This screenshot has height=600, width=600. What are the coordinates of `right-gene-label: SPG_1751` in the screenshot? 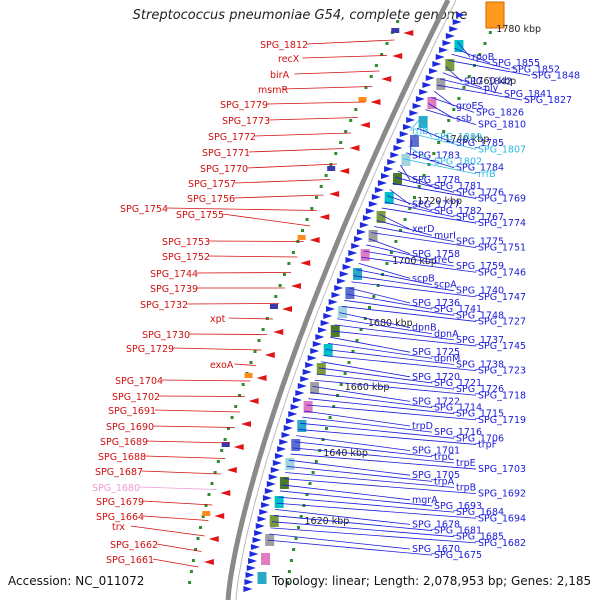 It's located at (502, 248).